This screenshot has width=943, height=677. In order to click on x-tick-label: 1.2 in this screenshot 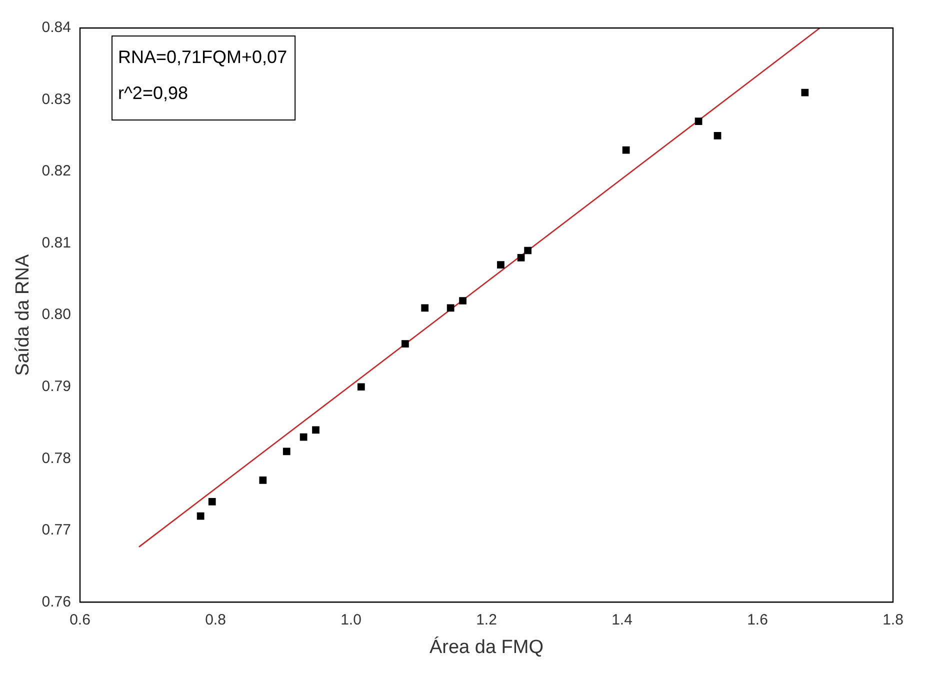, I will do `click(486, 619)`.